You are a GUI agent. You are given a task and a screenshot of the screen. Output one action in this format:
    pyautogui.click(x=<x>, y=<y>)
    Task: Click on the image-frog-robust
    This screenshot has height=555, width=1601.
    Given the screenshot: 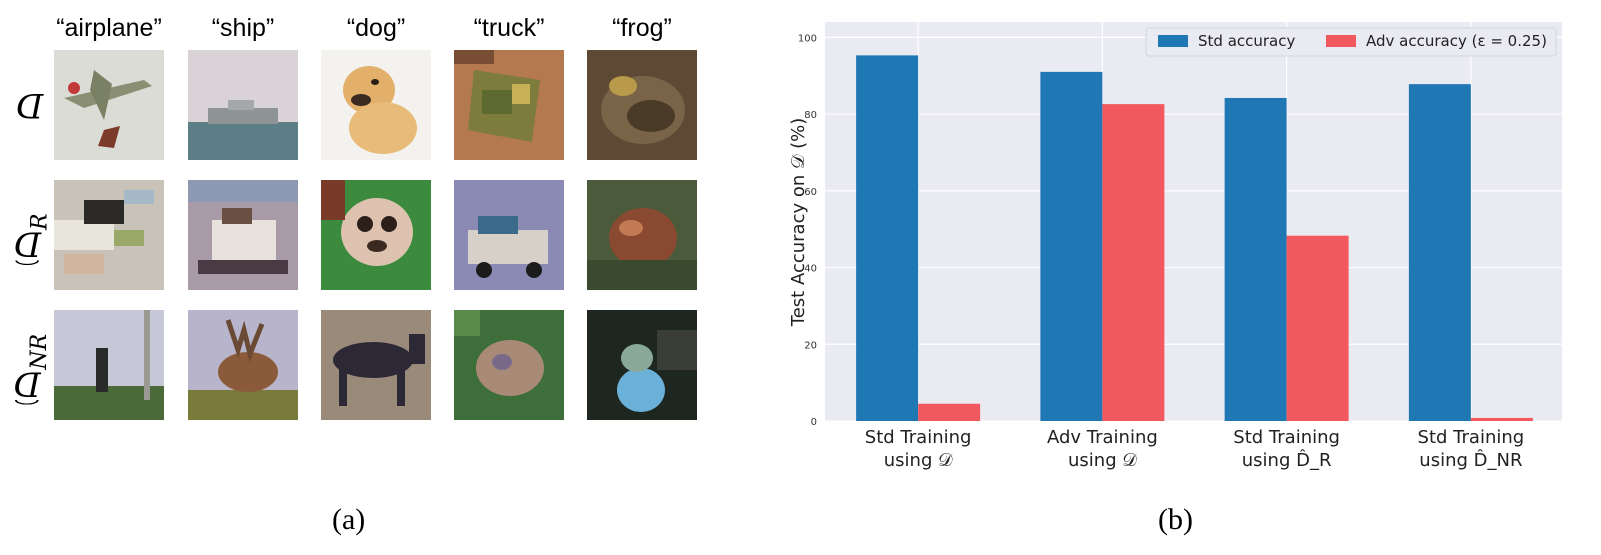 What is the action you would take?
    pyautogui.click(x=642, y=235)
    